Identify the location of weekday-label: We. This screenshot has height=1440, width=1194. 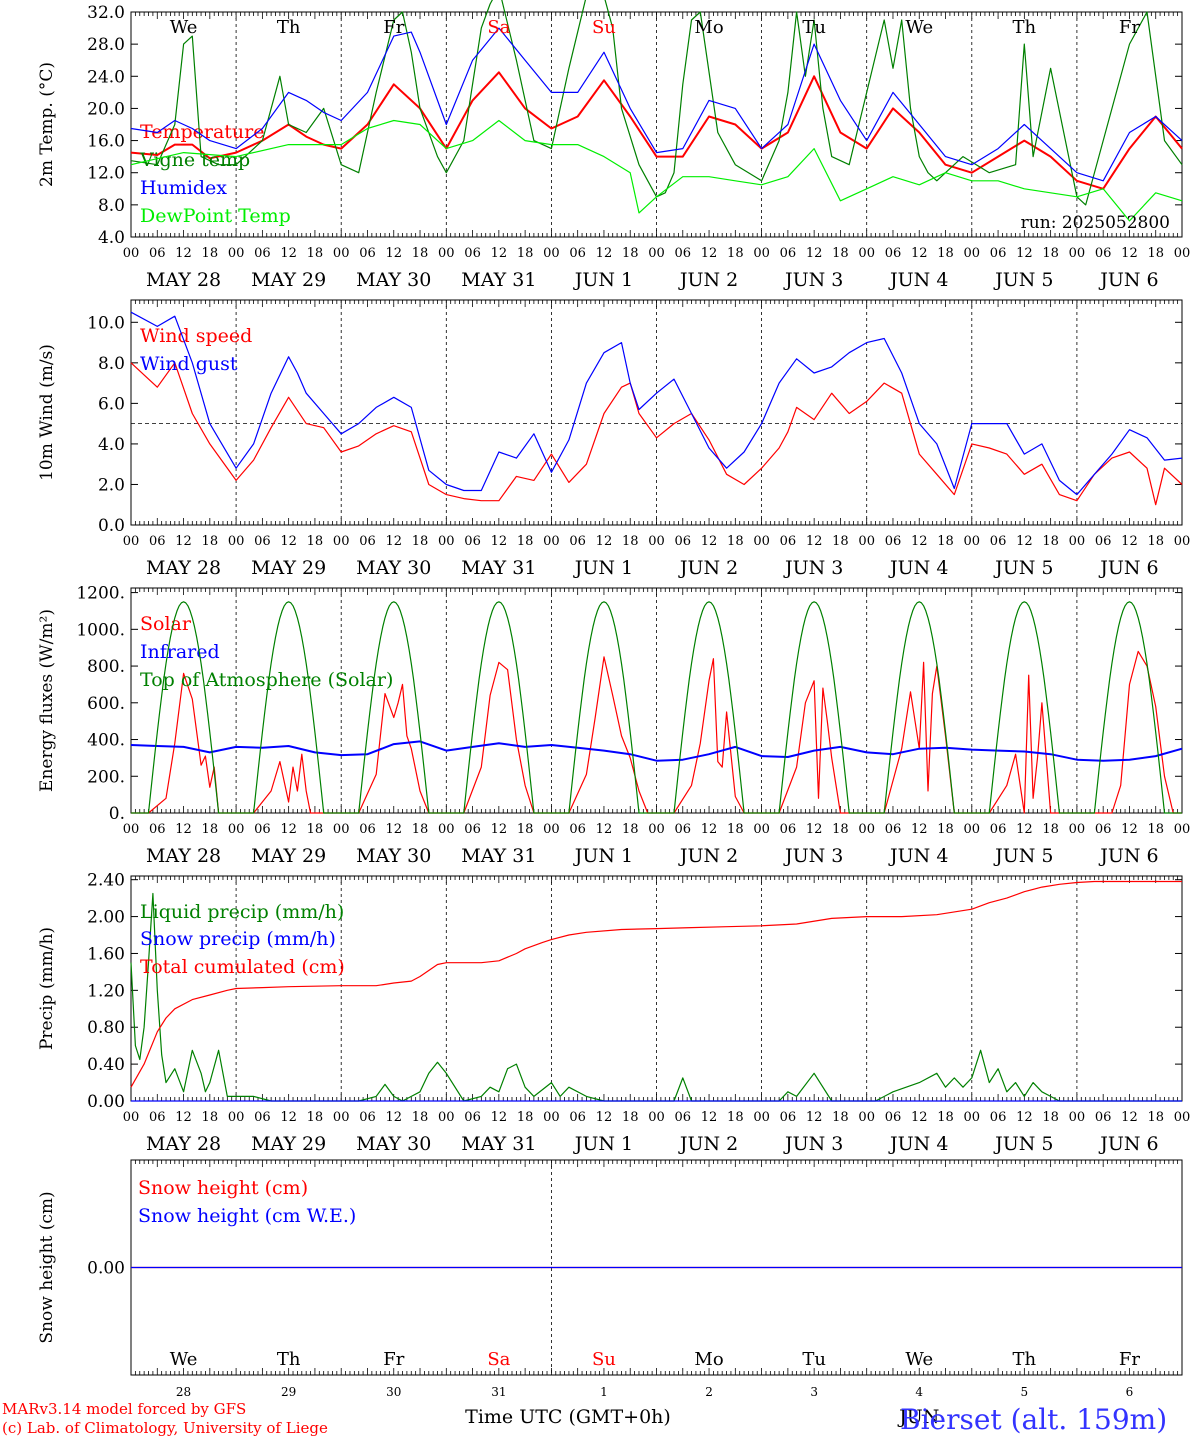
(184, 27).